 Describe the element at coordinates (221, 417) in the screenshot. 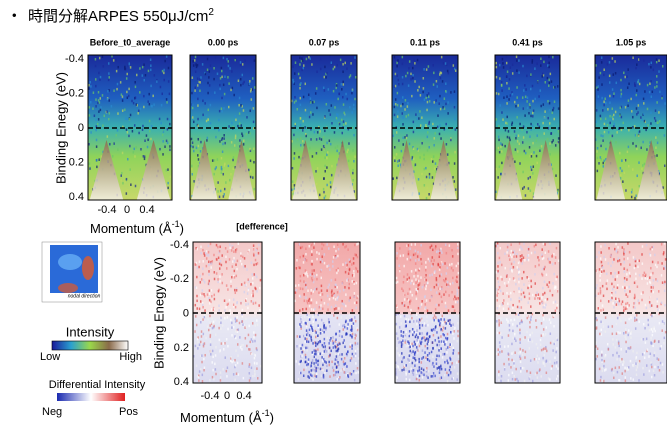

I see `label-part: Momentum (Å` at that location.